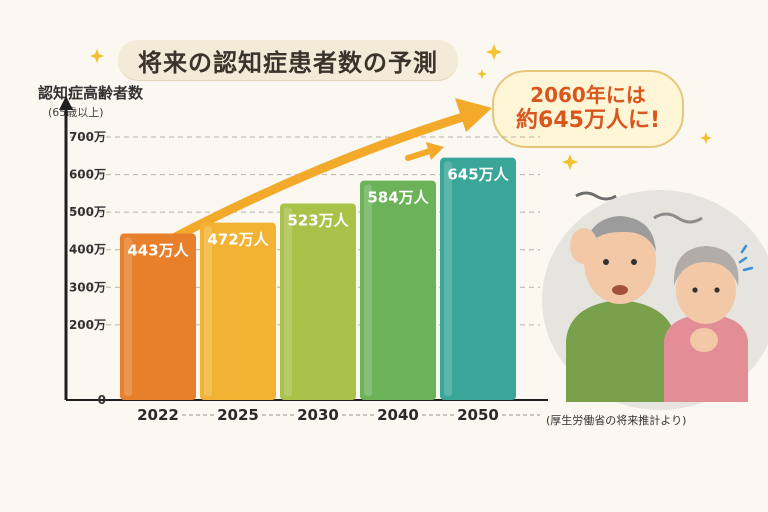 This screenshot has width=768, height=512. Describe the element at coordinates (588, 95) in the screenshot. I see `callout-line1: 2060年には` at that location.